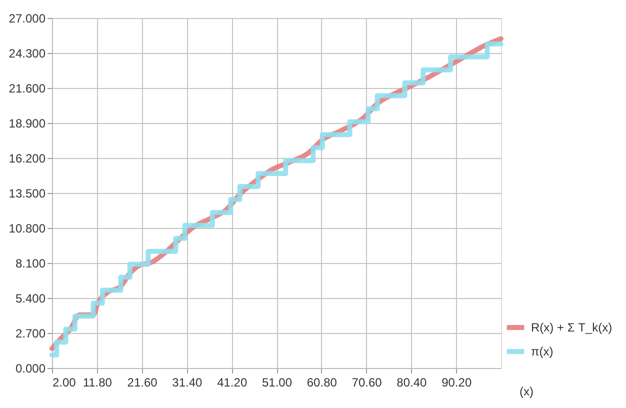 The height and width of the screenshot is (408, 626). Describe the element at coordinates (27, 123) in the screenshot. I see `y-tick-label: 18.900` at that location.